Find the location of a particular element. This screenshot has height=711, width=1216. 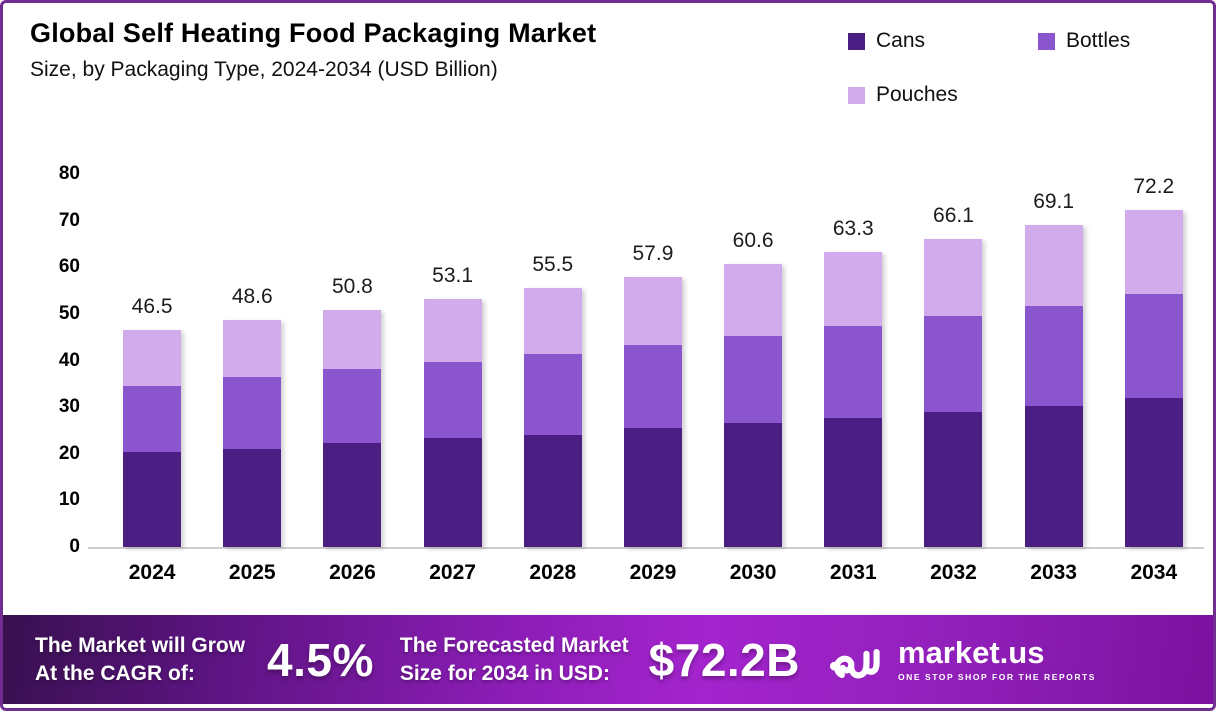

bar-total-label: 48.6 is located at coordinates (252, 297).